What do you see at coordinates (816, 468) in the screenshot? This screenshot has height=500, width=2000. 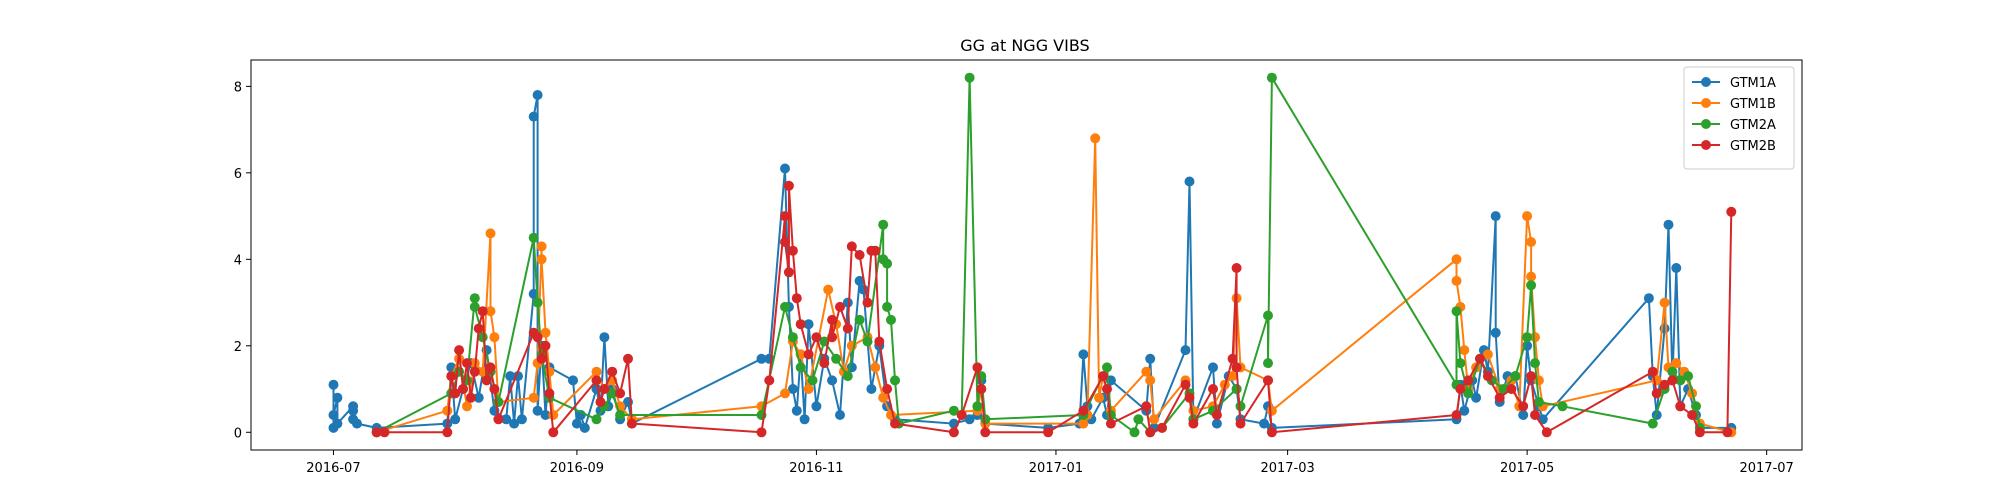 I see `x-tick-label: 2016-11` at bounding box center [816, 468].